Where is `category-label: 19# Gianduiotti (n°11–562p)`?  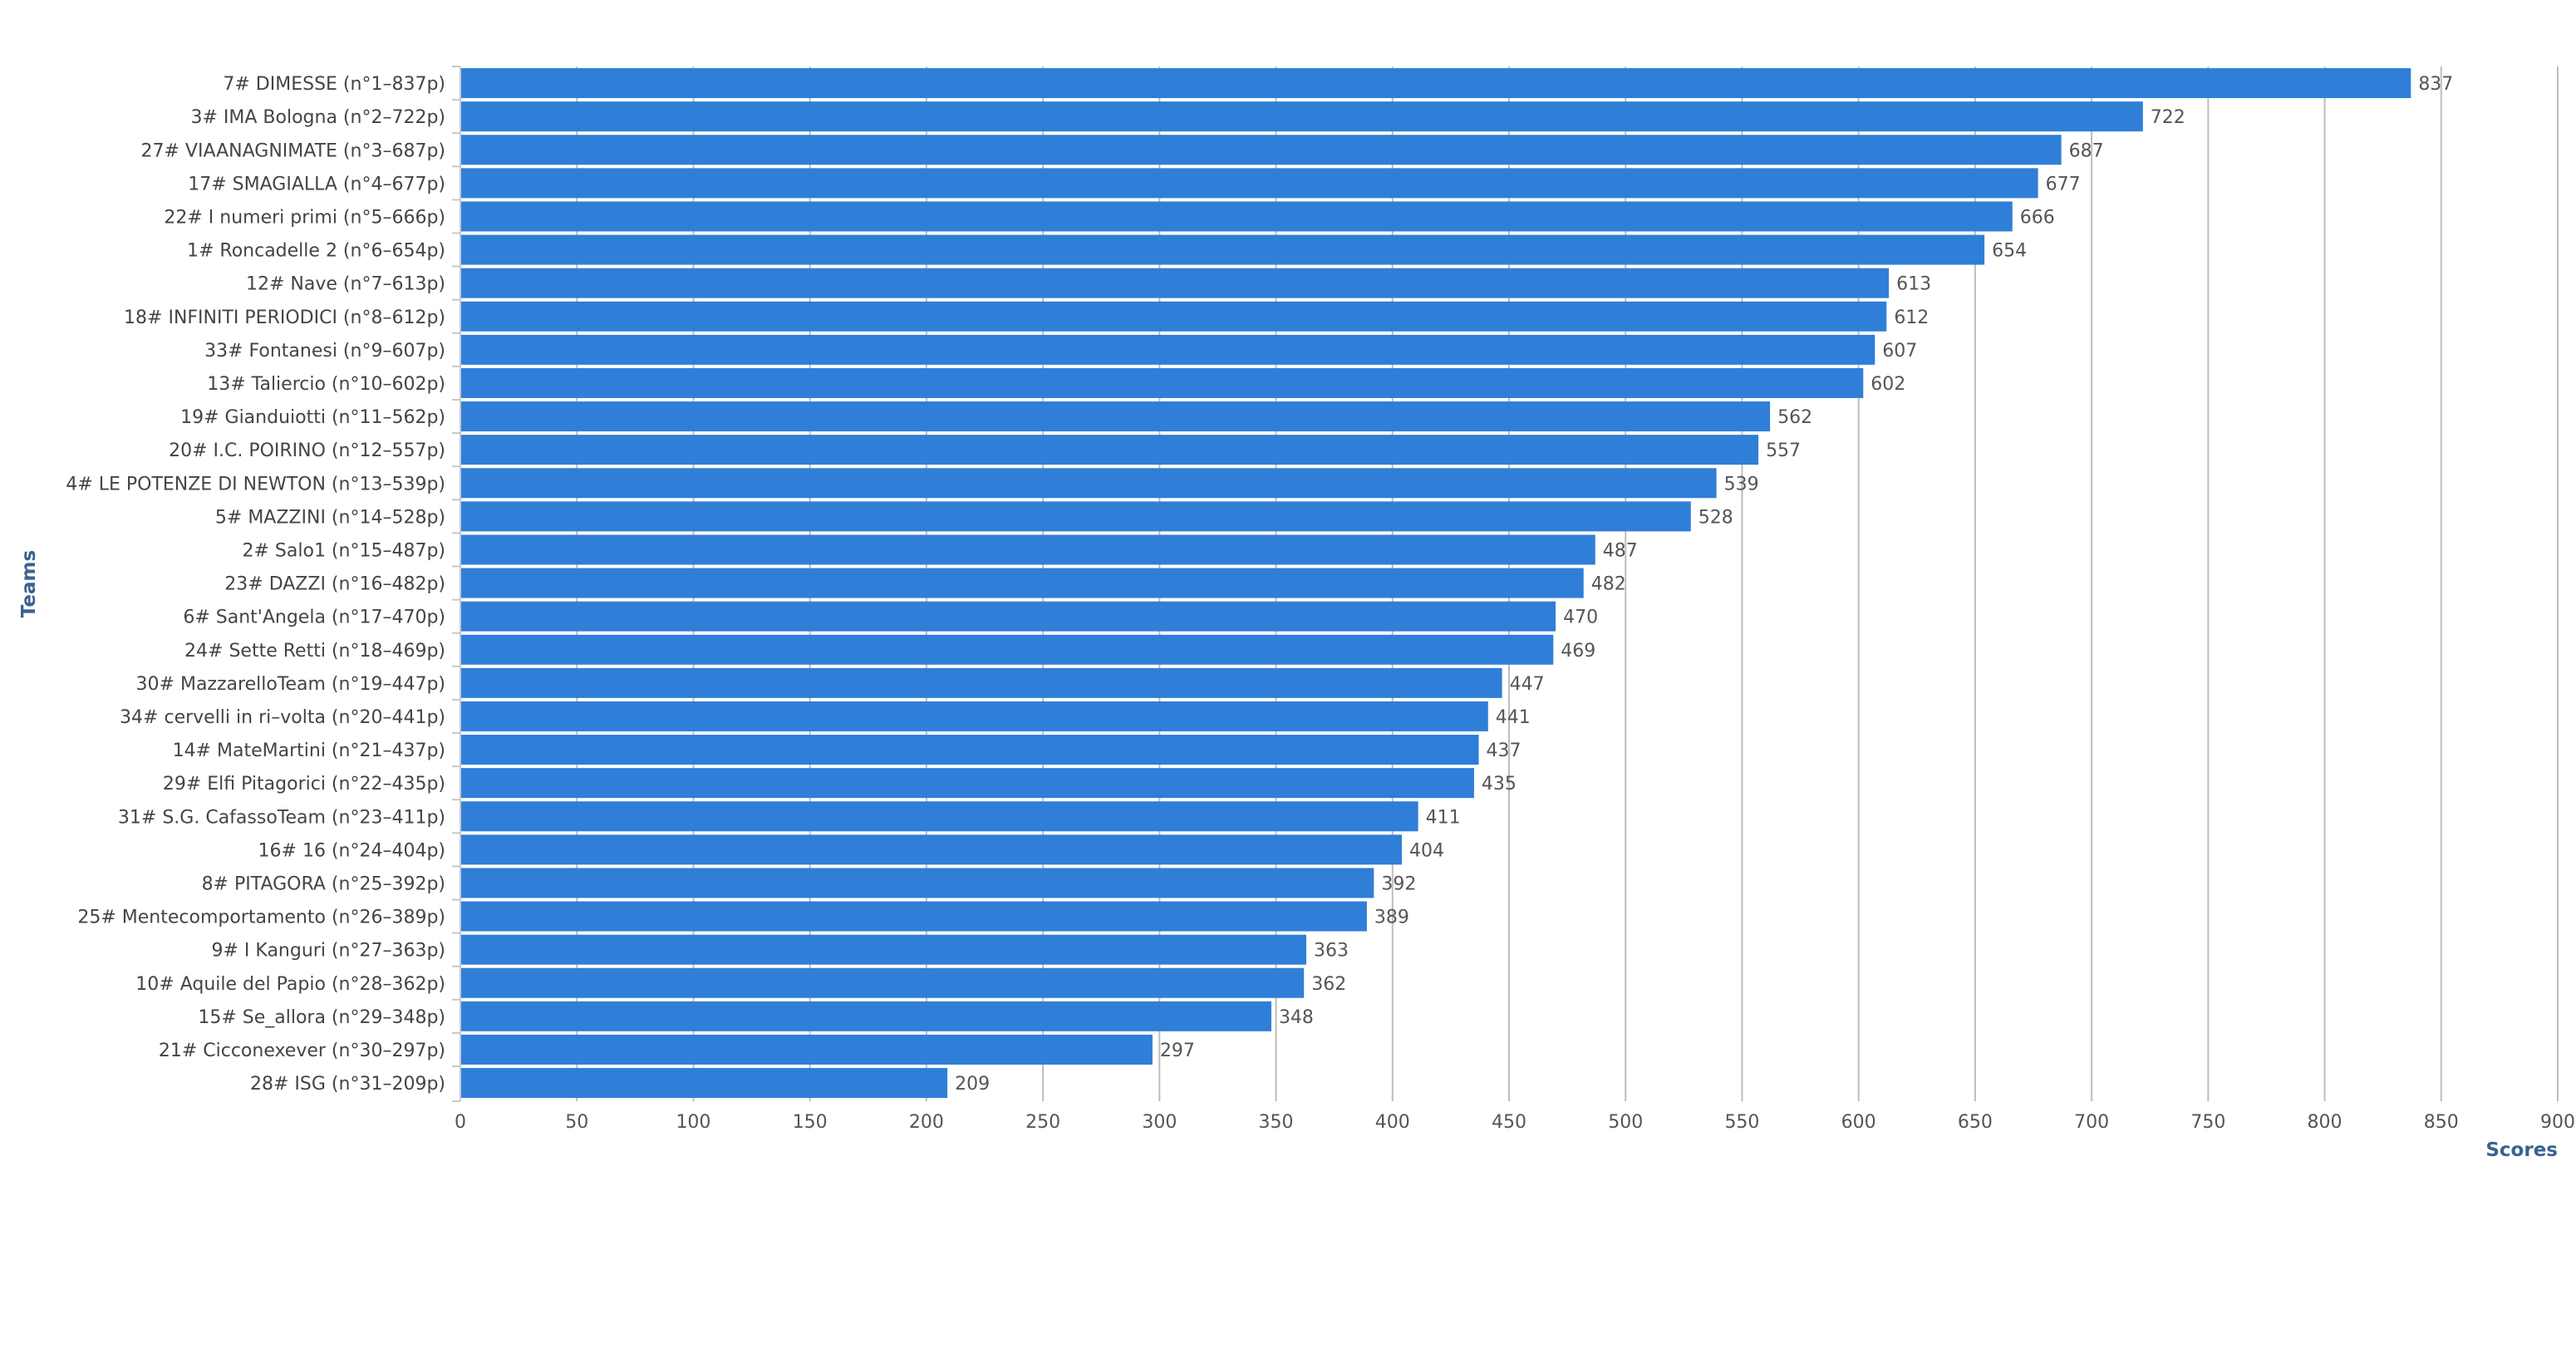 category-label: 19# Gianduiotti (n°11–562p) is located at coordinates (312, 417).